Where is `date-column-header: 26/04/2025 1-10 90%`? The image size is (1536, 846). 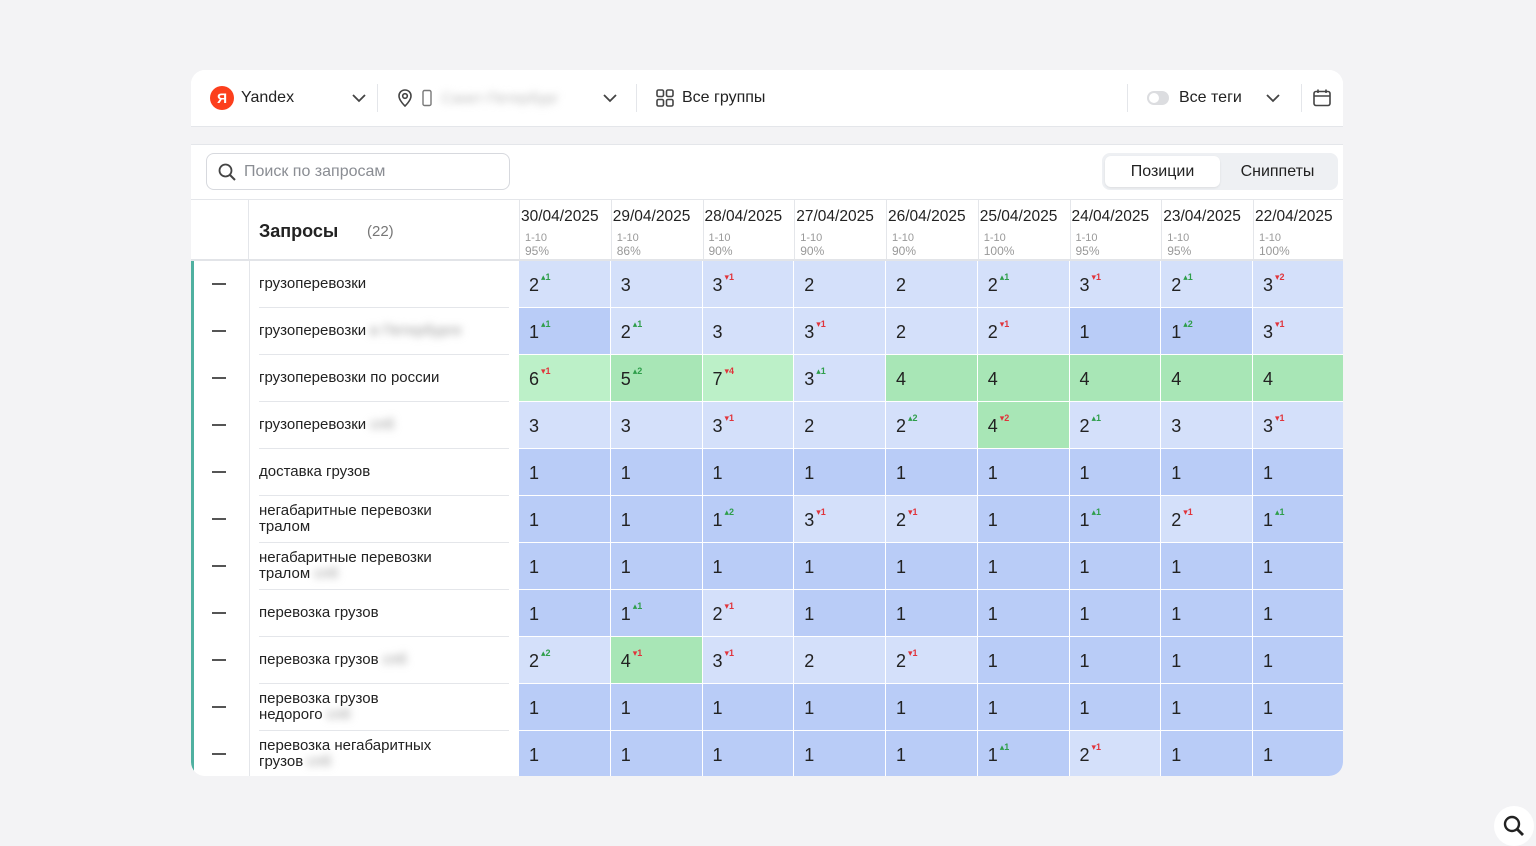
date-column-header: 26/04/2025 1-10 90% is located at coordinates (932, 229).